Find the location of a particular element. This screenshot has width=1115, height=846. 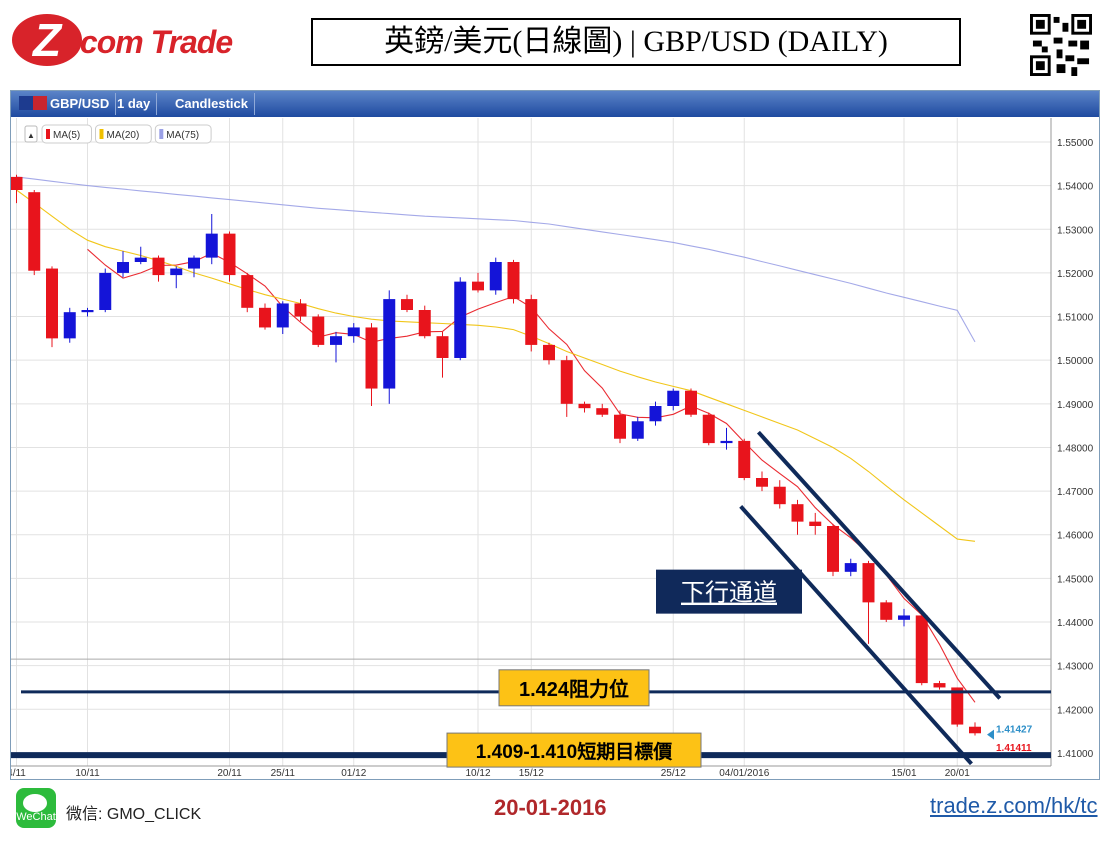

x-tick-label: 20/01 is located at coordinates (957, 773).